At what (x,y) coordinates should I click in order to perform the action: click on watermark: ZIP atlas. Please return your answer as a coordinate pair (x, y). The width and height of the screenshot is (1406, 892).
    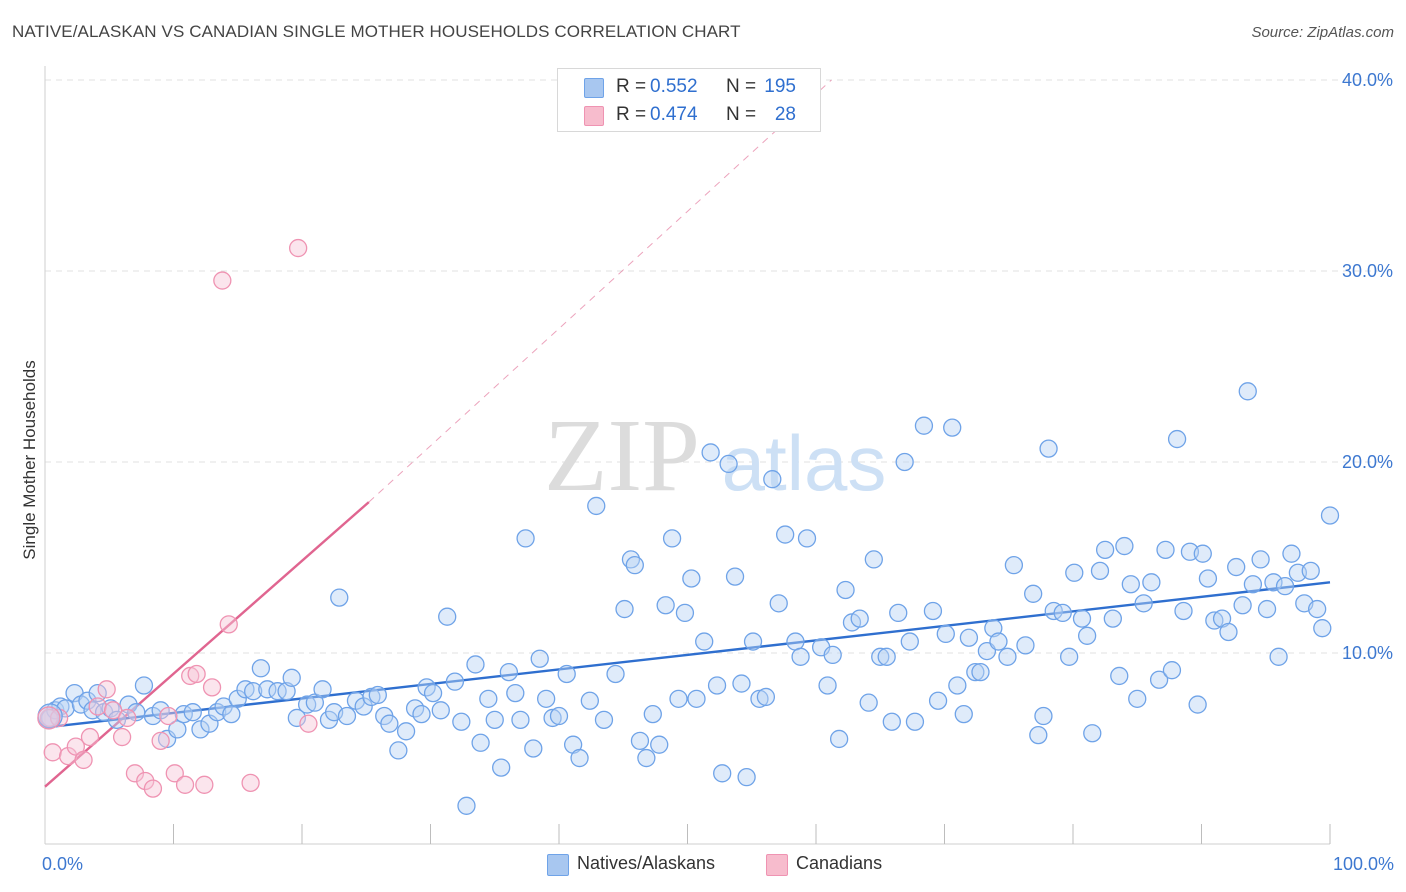
    Looking at the image, I should click on (715, 455).